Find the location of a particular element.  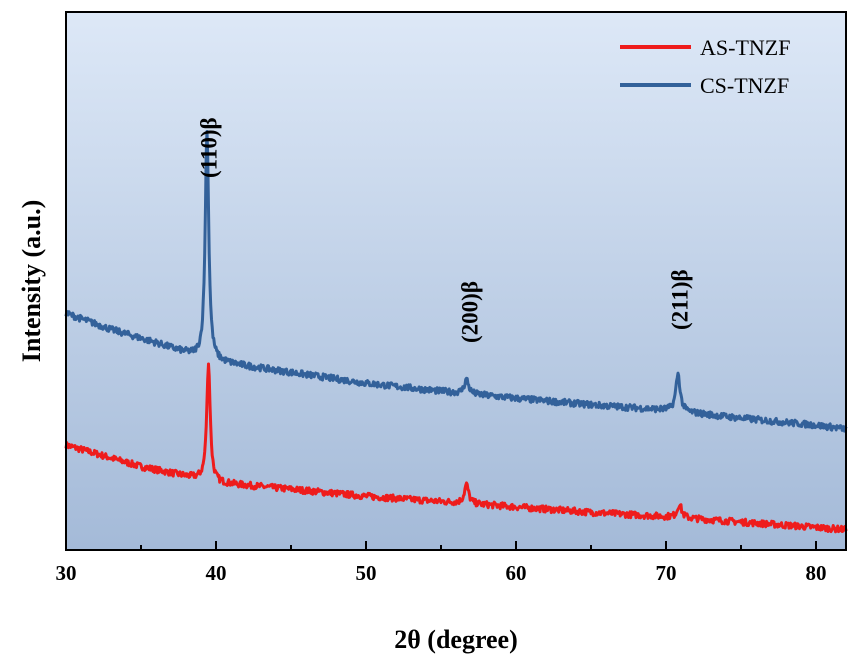

x-tick-label: 70 is located at coordinates (666, 573).